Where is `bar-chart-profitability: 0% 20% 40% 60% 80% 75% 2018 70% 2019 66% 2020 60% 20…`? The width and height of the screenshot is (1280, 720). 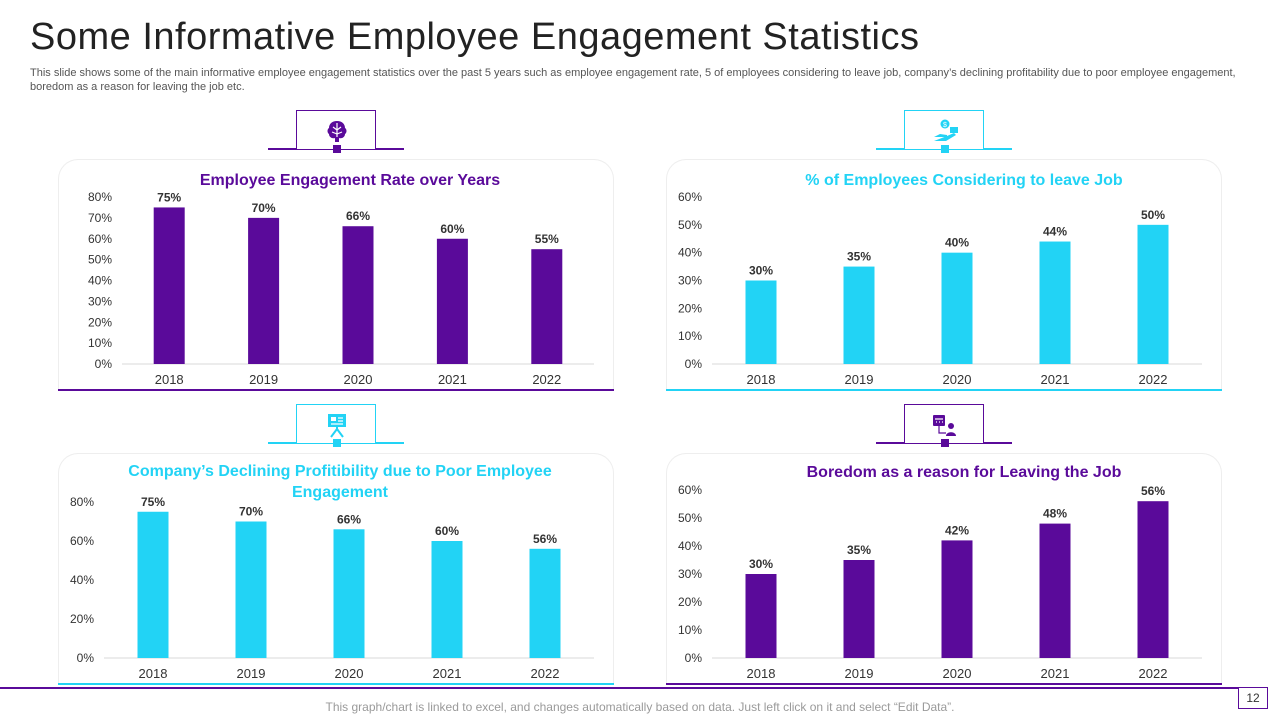 bar-chart-profitability: 0% 20% 40% 60% 80% 75% 2018 70% 2019 66% 2020 60% 20… is located at coordinates (332, 588).